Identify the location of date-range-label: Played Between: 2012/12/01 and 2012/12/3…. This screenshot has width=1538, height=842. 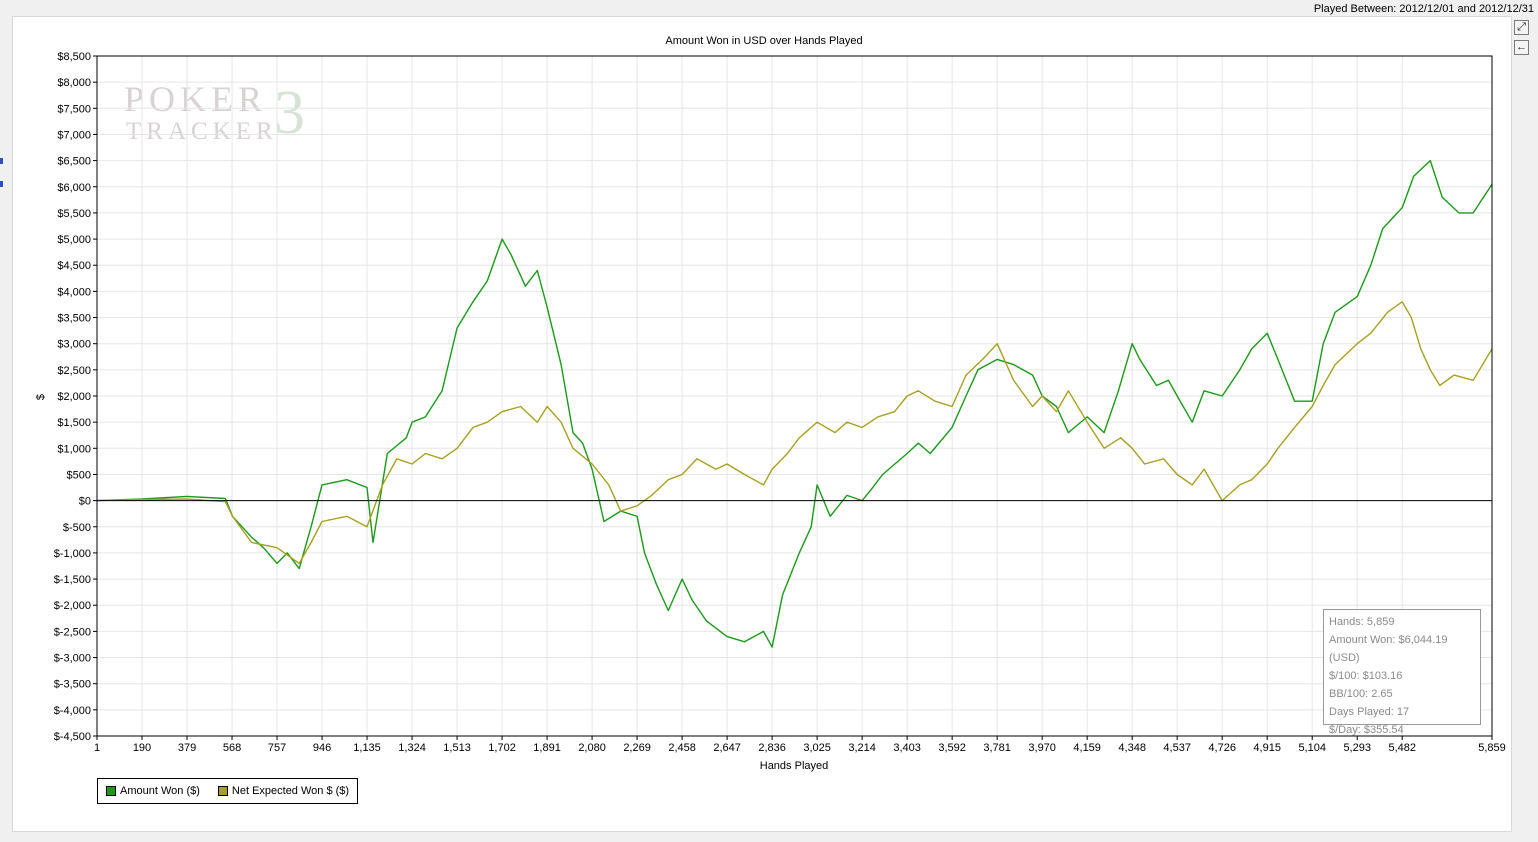
(1423, 9).